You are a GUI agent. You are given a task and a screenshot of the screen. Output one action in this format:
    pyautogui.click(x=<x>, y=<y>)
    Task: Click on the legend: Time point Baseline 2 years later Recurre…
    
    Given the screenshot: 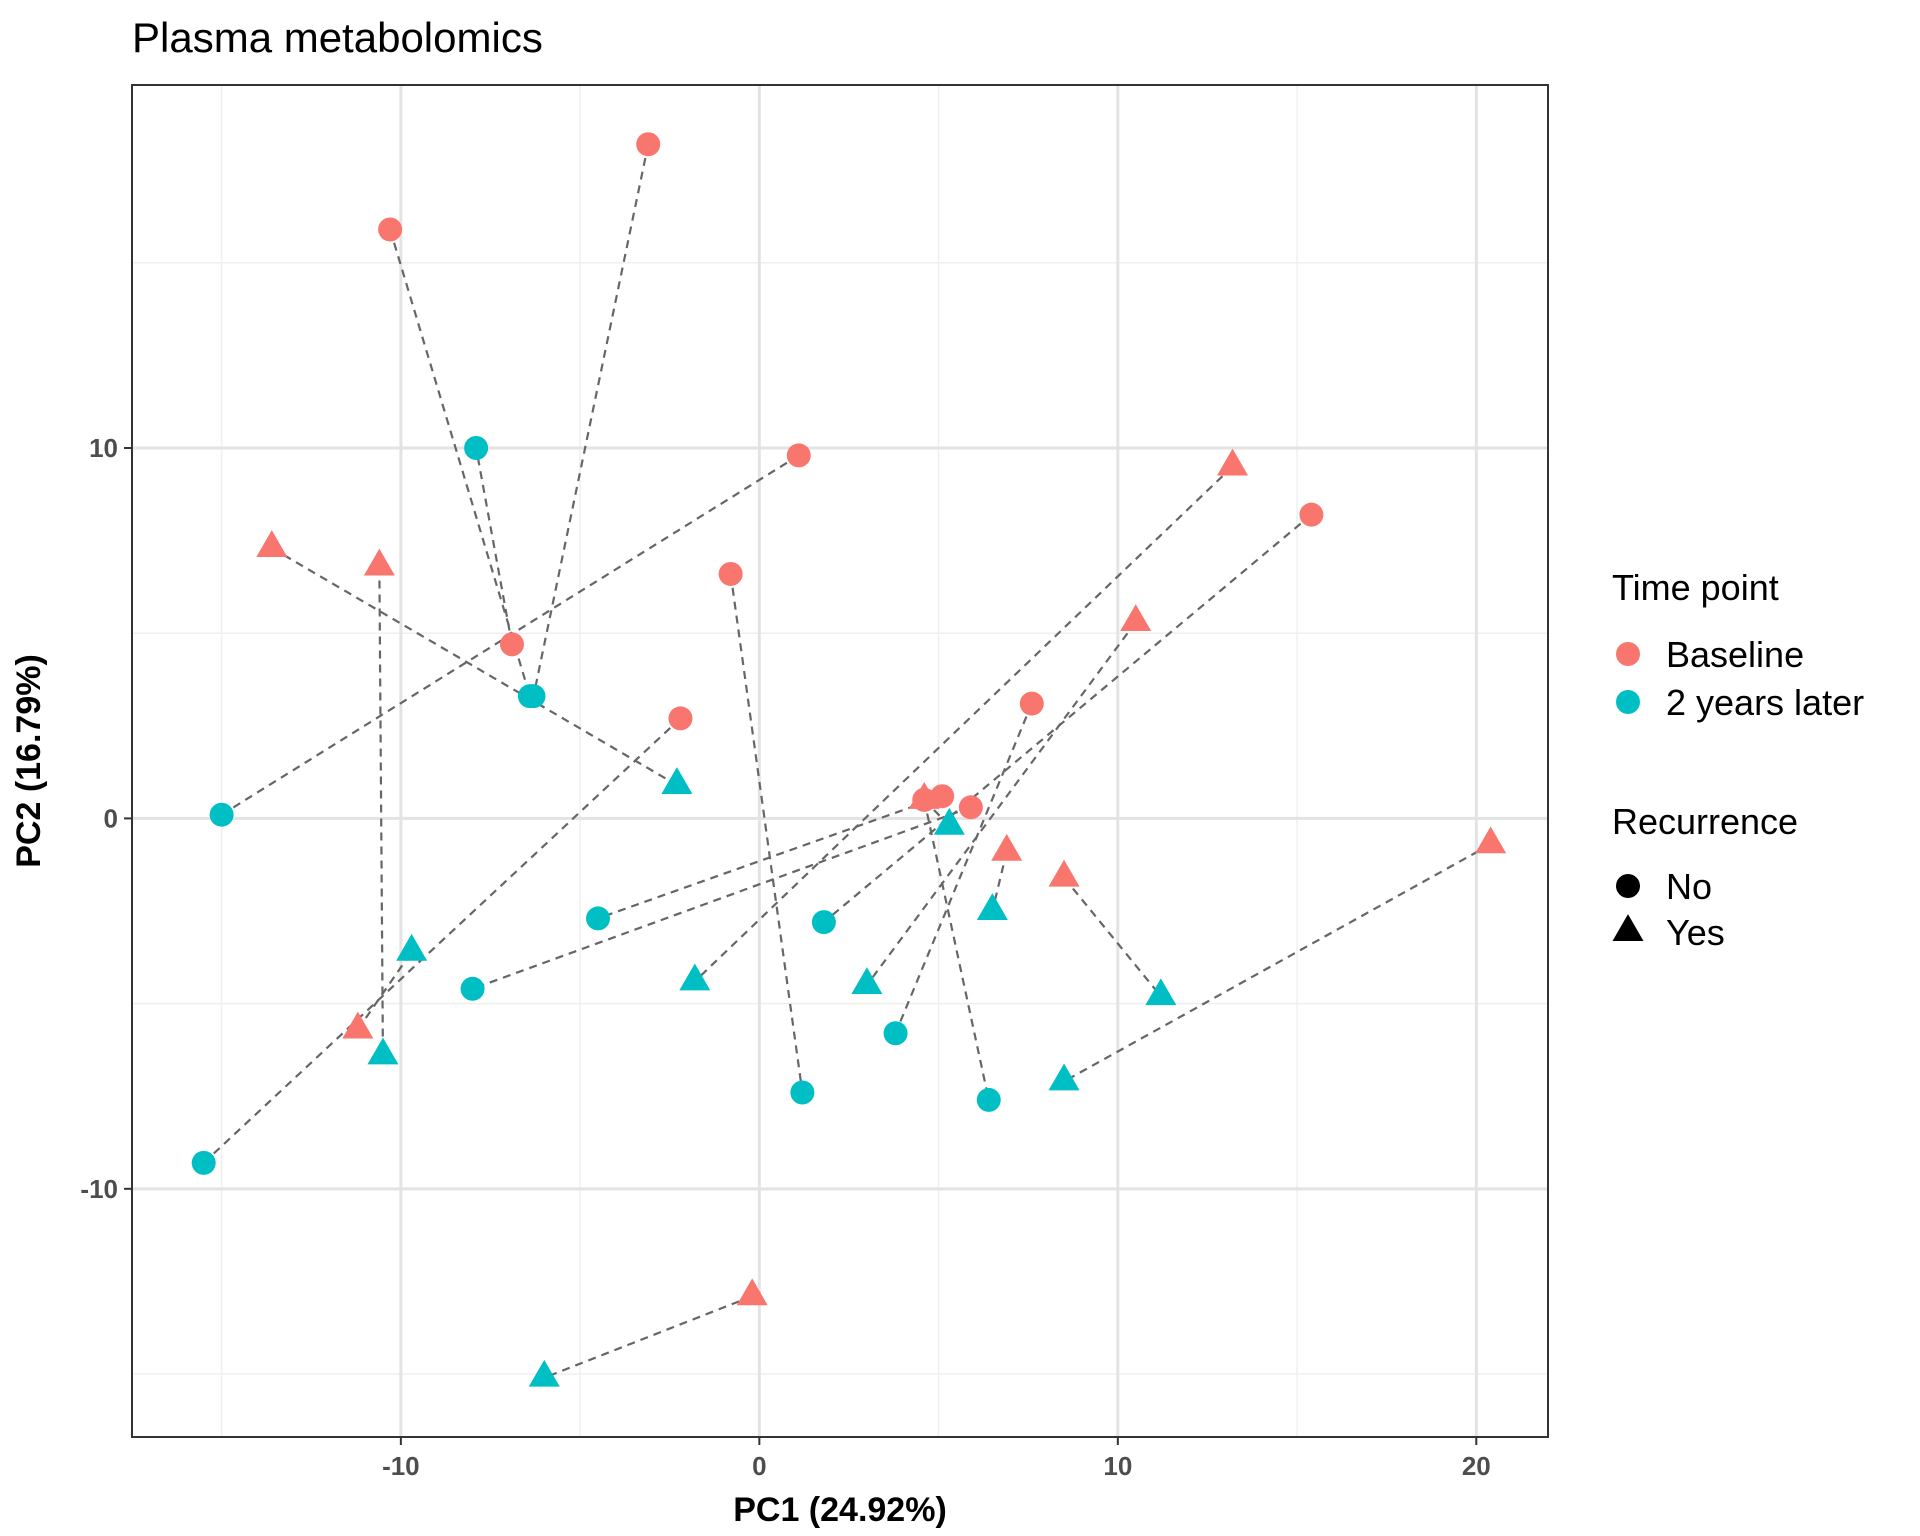 What is the action you would take?
    pyautogui.click(x=1738, y=760)
    